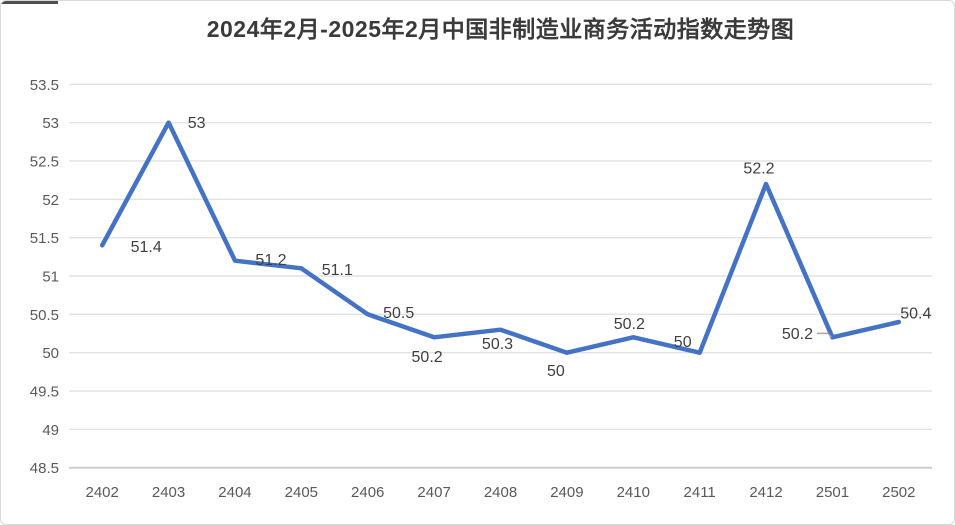 This screenshot has width=955, height=525. I want to click on data-point-label: 50.3, so click(497, 344).